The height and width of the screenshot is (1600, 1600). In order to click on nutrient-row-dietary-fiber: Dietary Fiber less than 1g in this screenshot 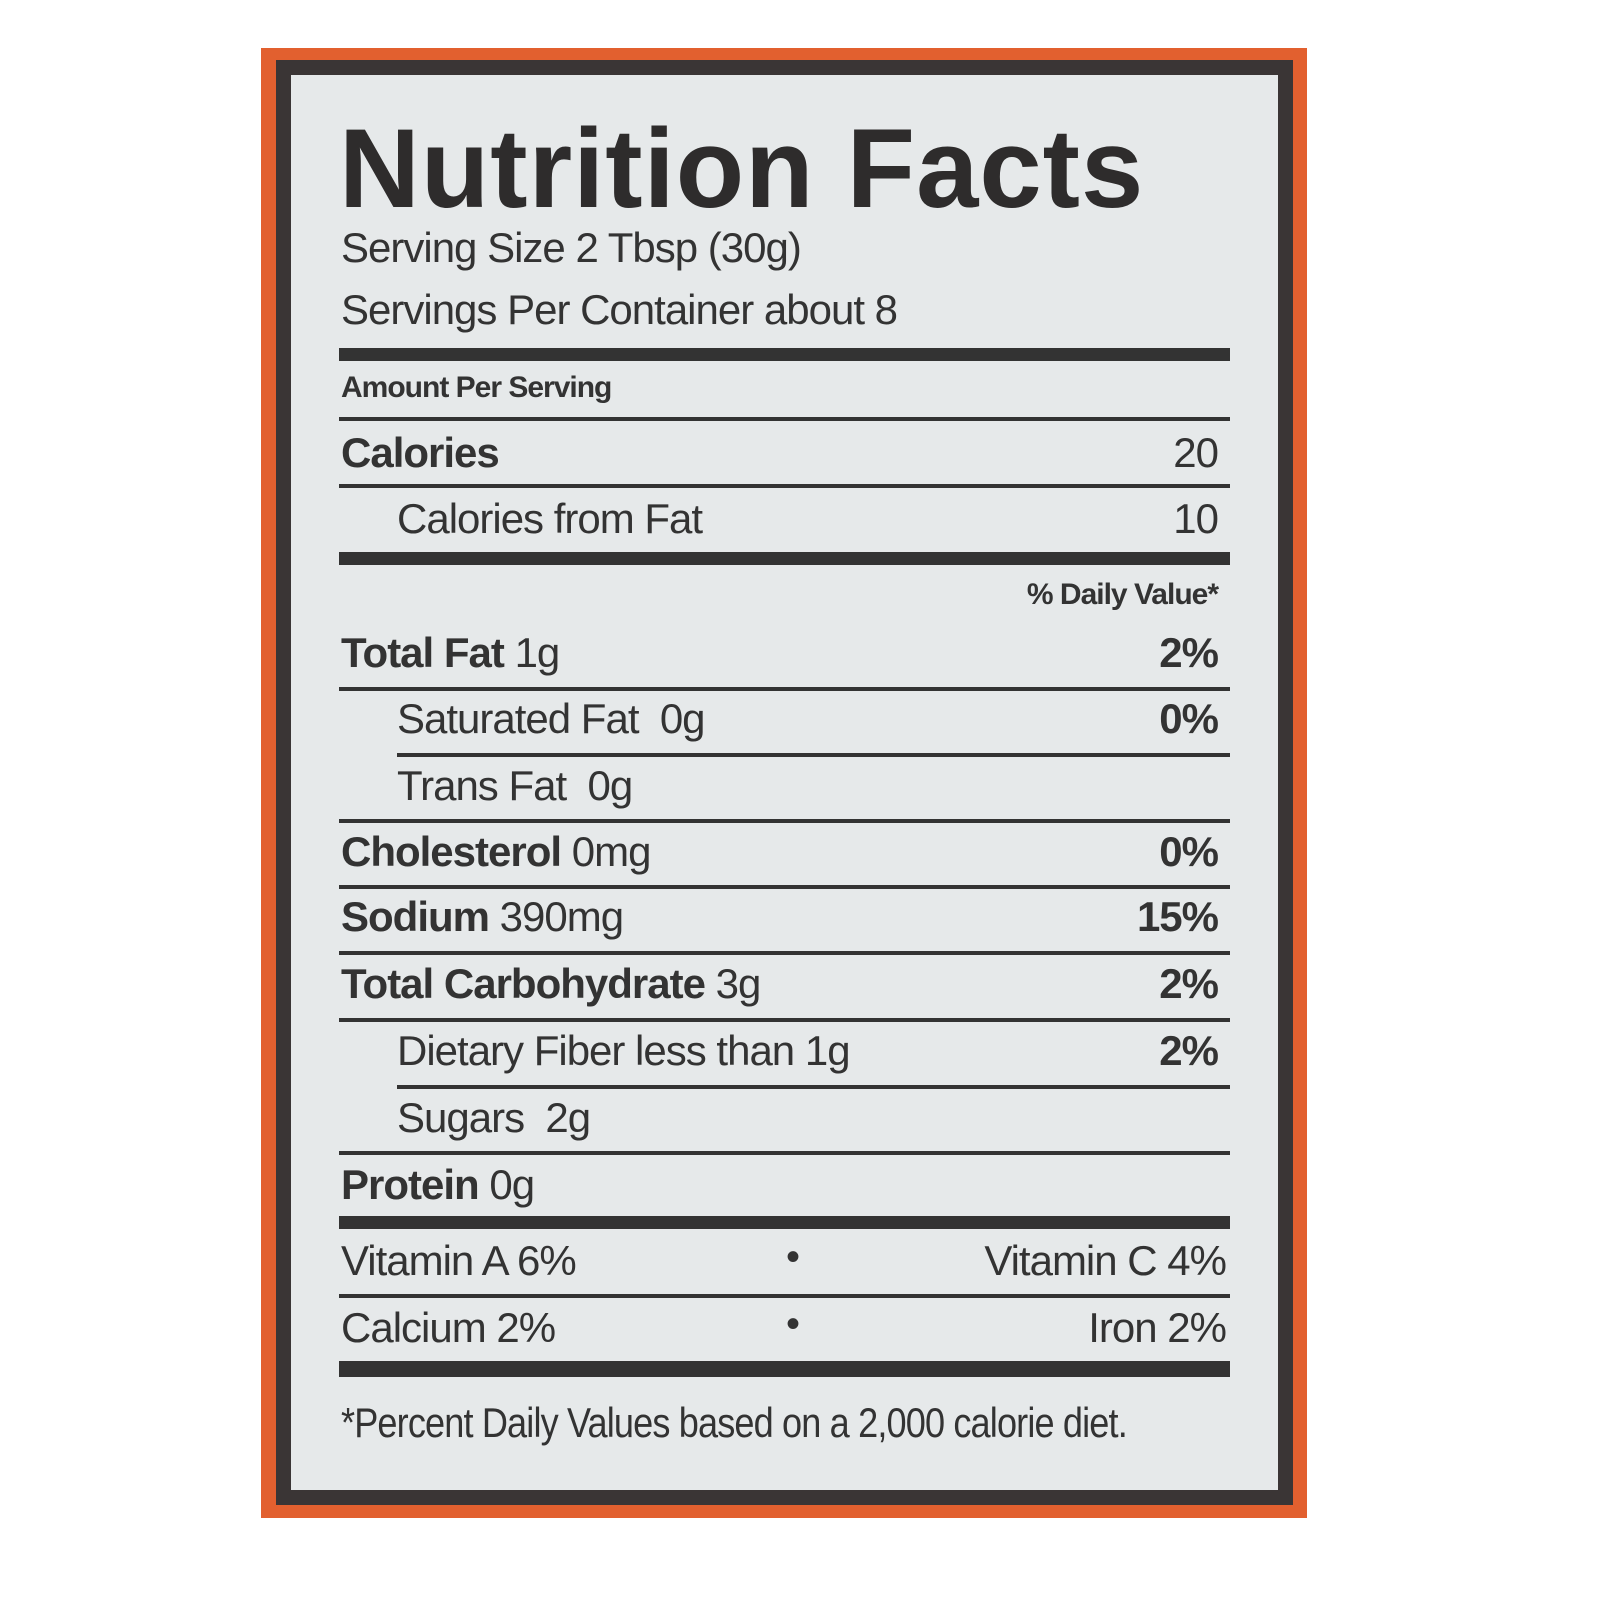, I will do `click(624, 1050)`.